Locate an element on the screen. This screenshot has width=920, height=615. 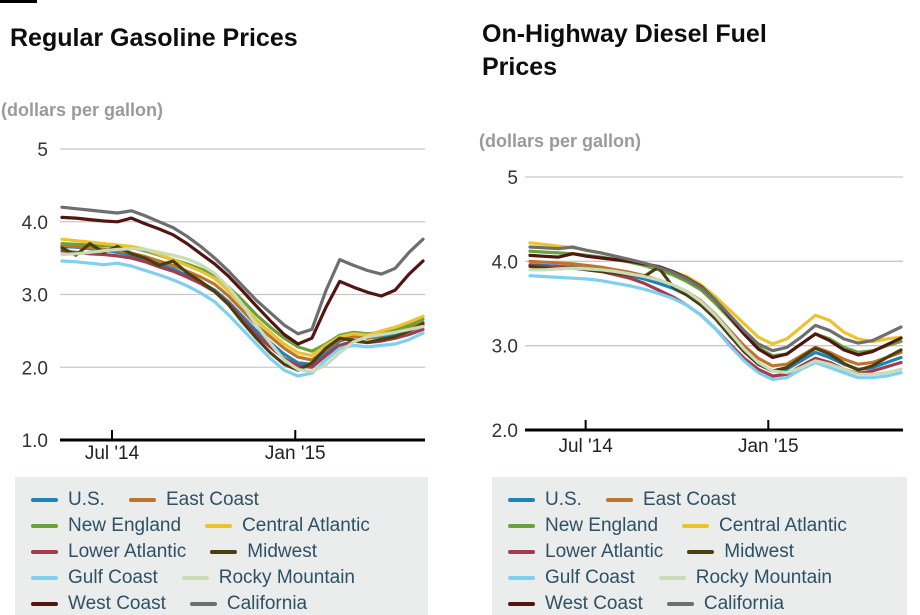
diesel-title: On-Highway Diesel Fuel Prices is located at coordinates (624, 50).